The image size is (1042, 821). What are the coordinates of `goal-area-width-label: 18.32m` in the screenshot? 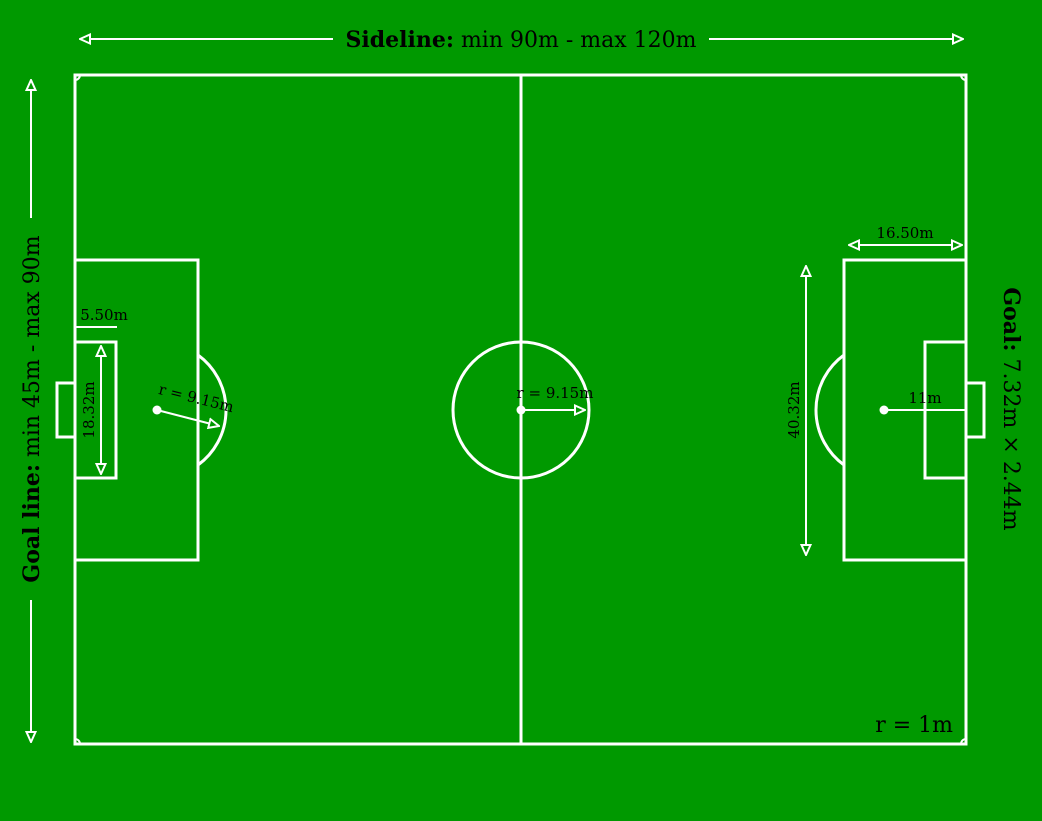 It's located at (89, 409).